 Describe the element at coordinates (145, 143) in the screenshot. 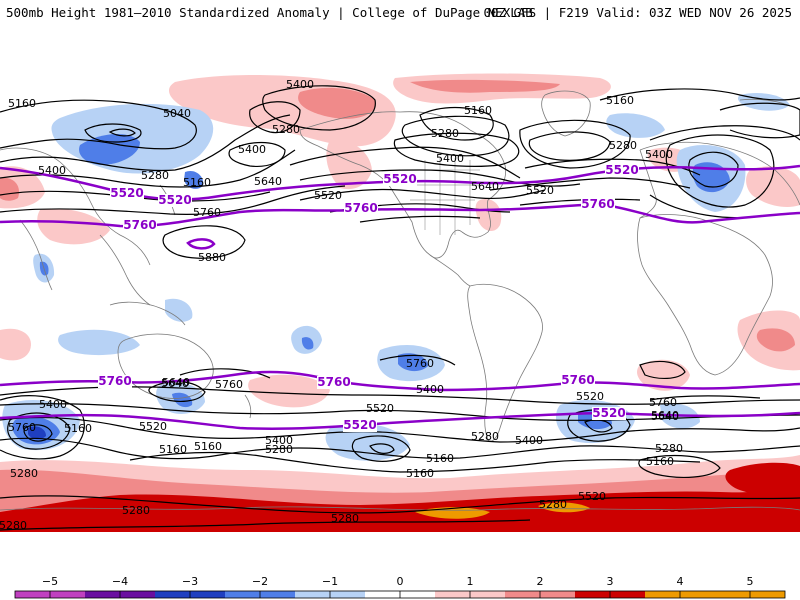

I see `contour-5280-np` at that location.